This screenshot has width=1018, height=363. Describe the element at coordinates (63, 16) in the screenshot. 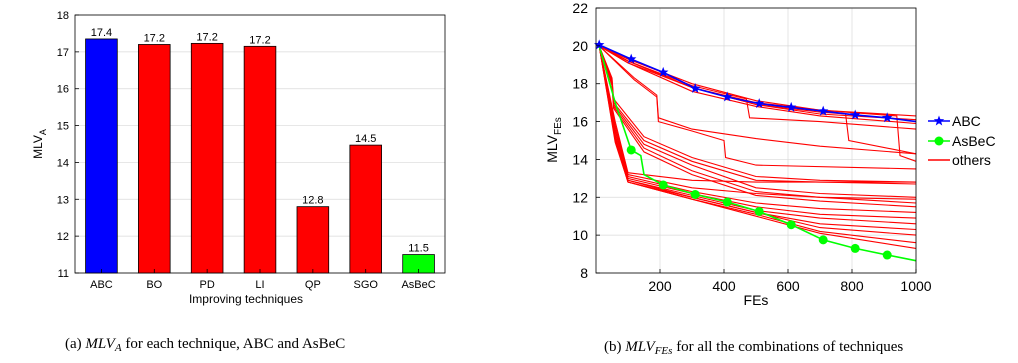

I see `bar-chart-y-tick-label: 18` at that location.